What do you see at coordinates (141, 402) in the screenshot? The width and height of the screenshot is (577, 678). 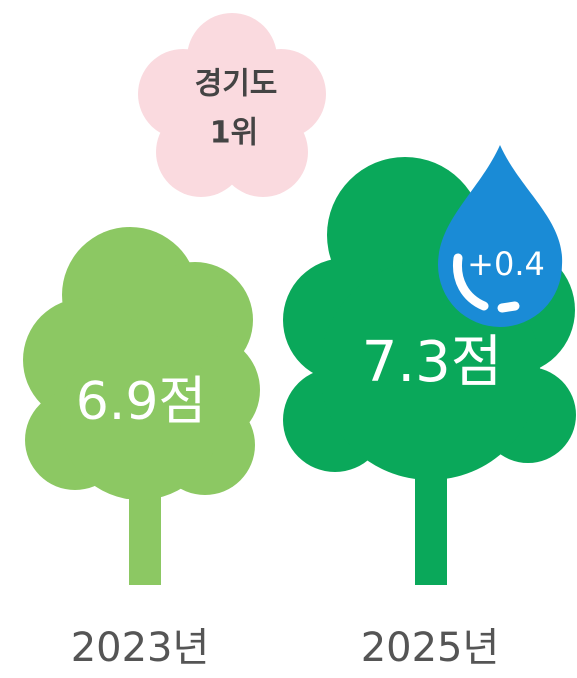 I see `score: 6.9점` at bounding box center [141, 402].